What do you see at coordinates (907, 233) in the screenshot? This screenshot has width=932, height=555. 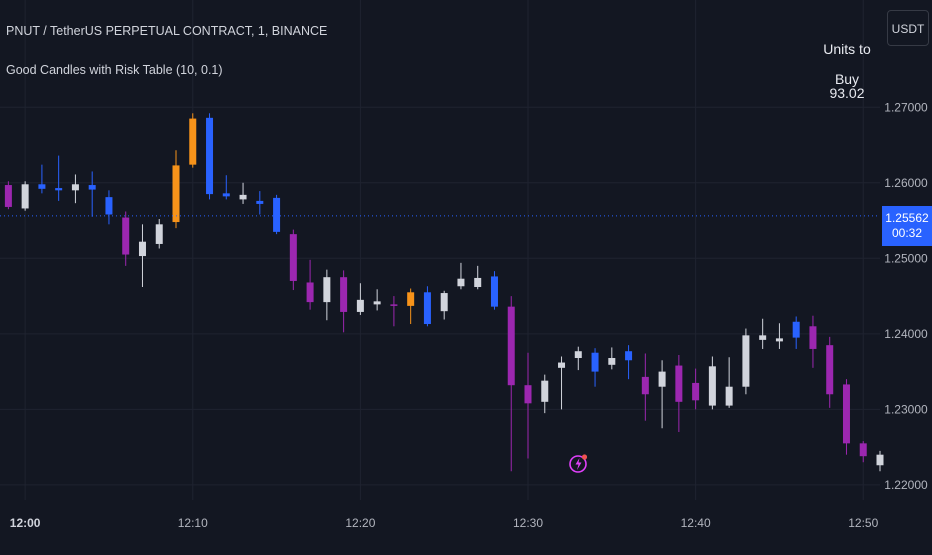 I see `bar-countdown: 00:32` at bounding box center [907, 233].